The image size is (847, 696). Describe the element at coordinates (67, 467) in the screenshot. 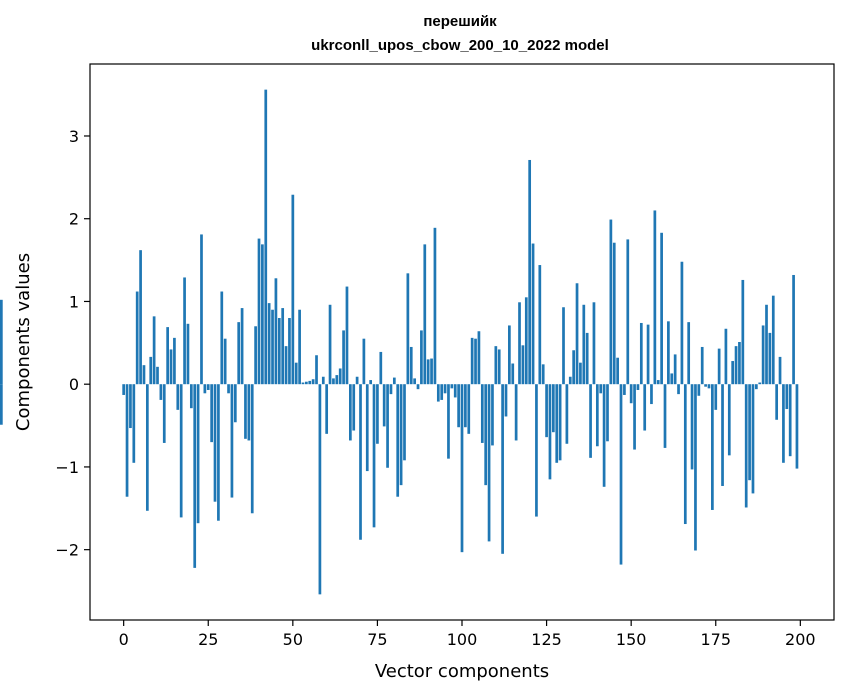

I see `y-tick-label: −1` at that location.